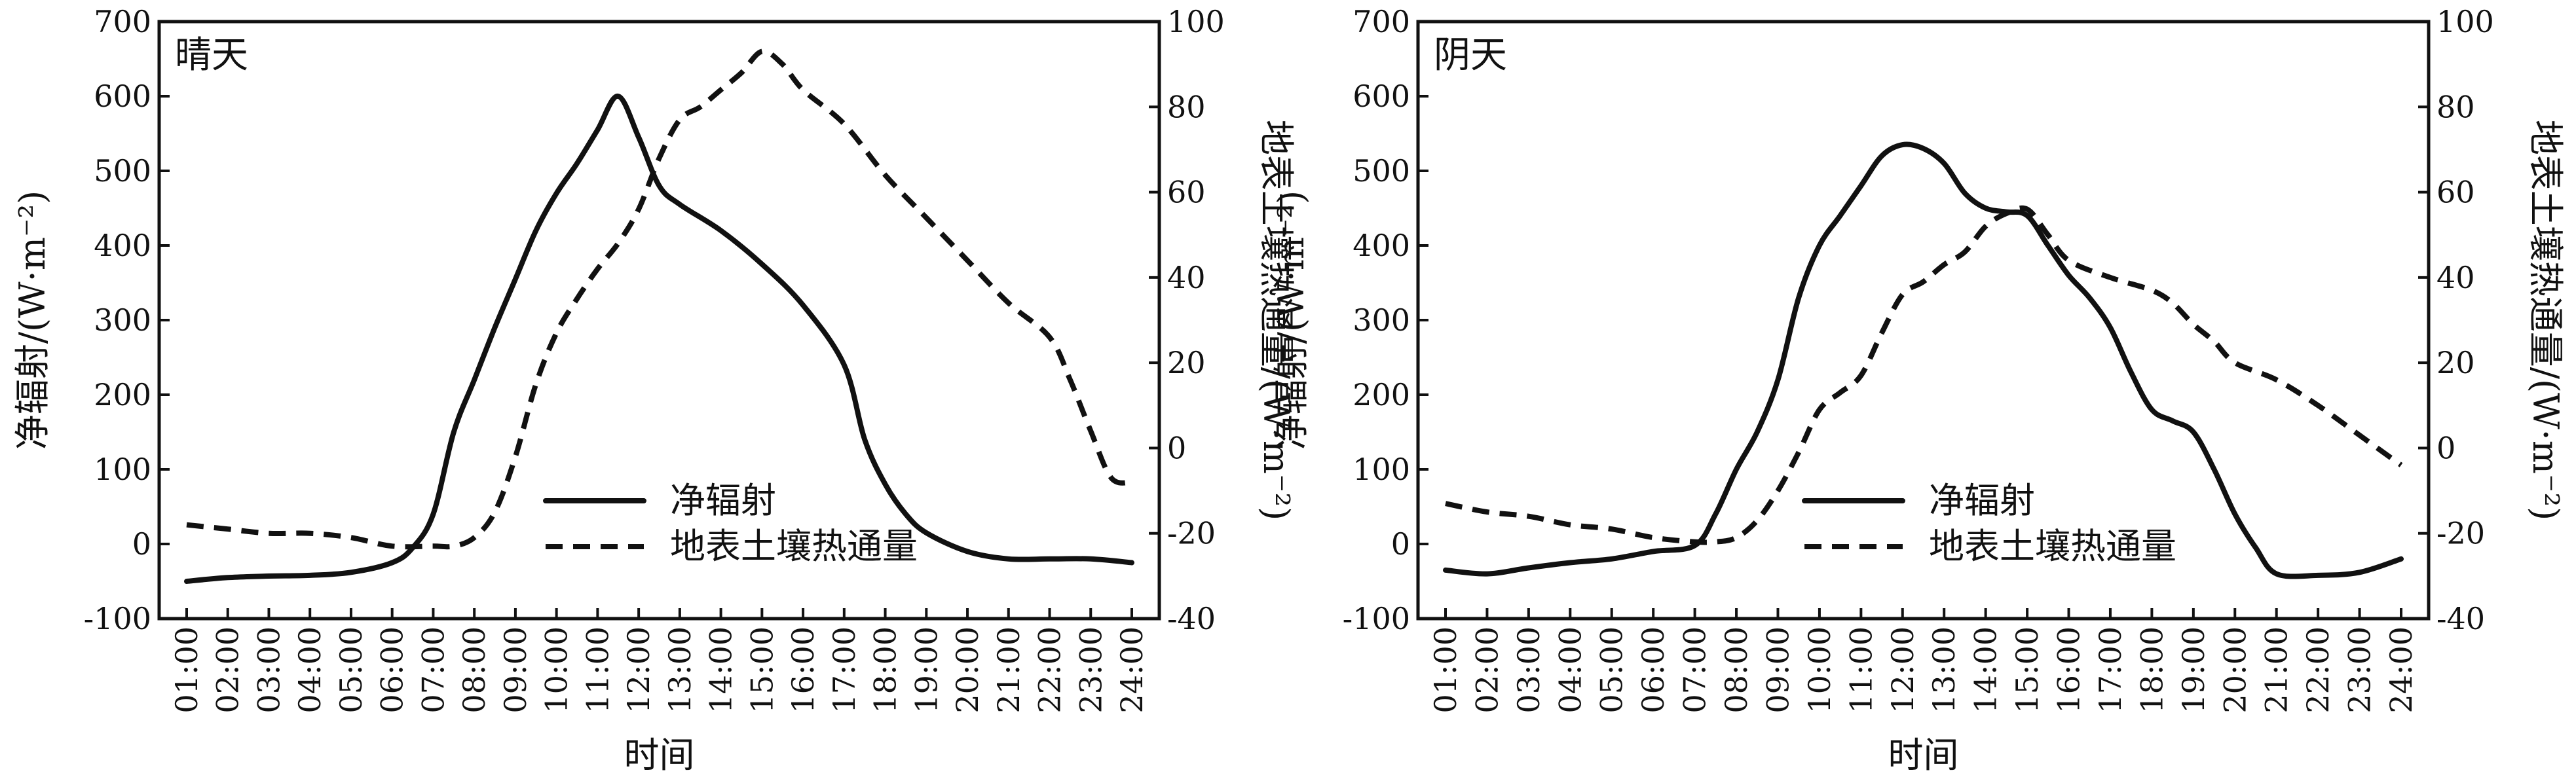  I want to click on x-tick-label: 05:00, so click(1612, 670).